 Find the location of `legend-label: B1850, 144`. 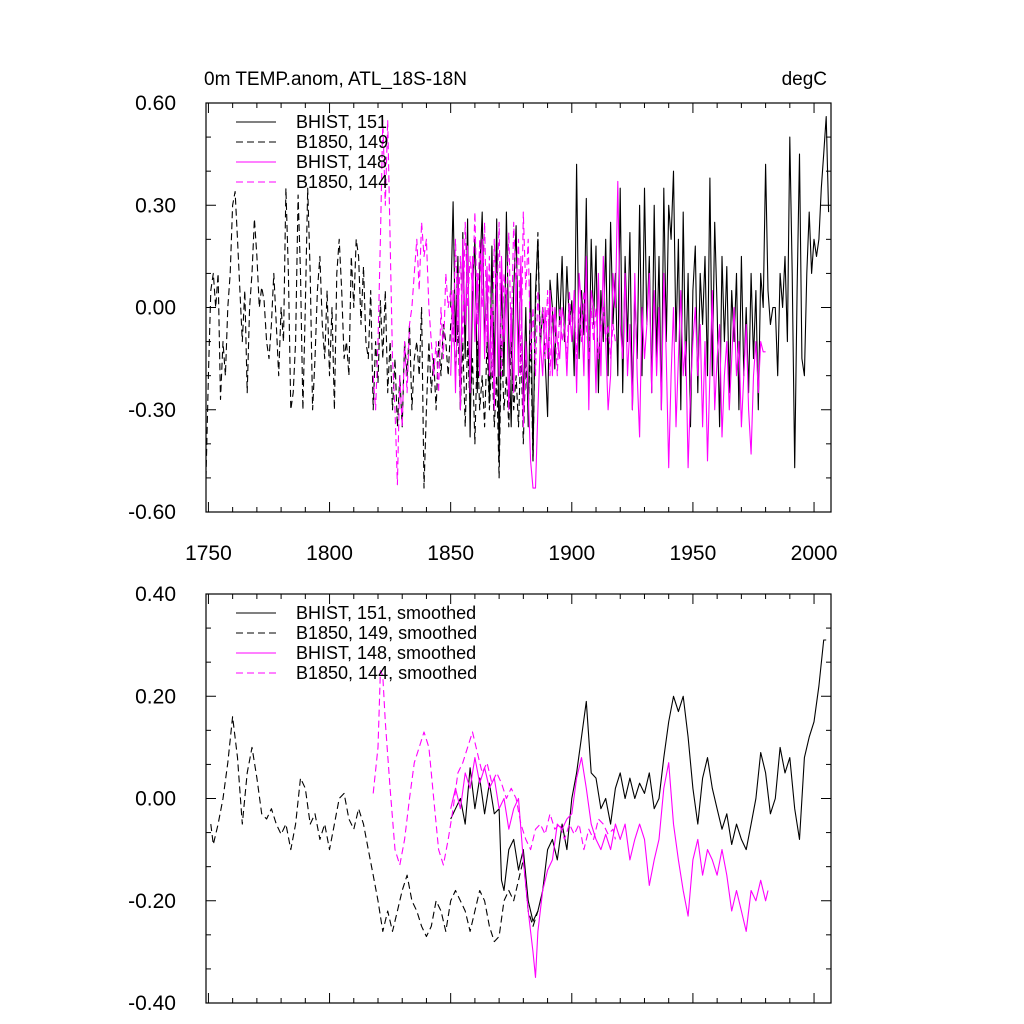

legend-label: B1850, 144 is located at coordinates (342, 182).